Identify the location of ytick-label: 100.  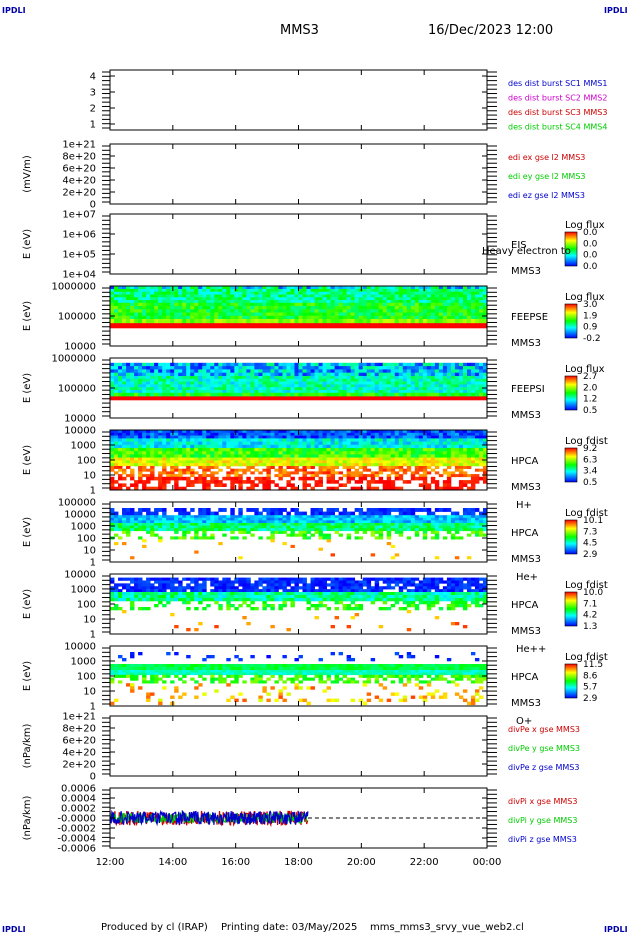
(86, 461).